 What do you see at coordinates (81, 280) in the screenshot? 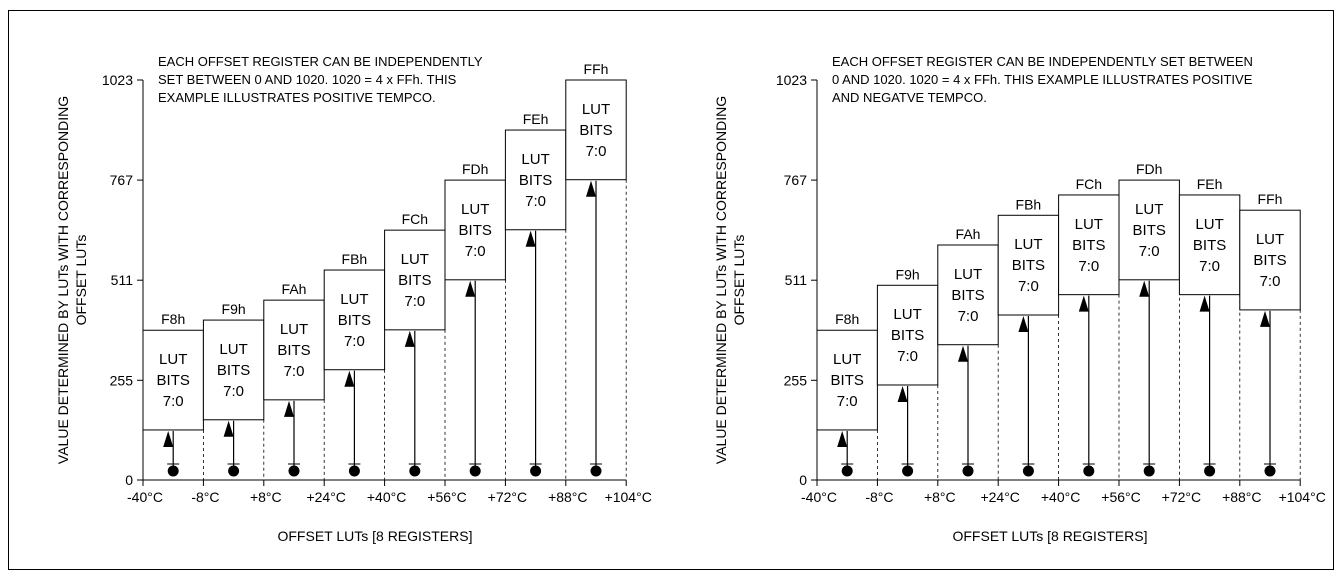
I see `y-axis-title: OFFSET LUTs` at bounding box center [81, 280].